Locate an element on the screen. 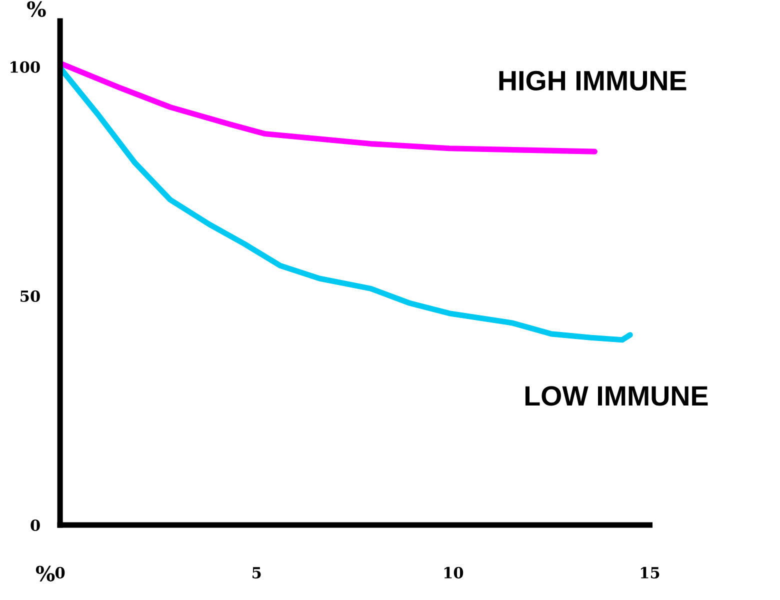 This screenshot has width=780, height=600. x-tick-label: 0 is located at coordinates (60, 572).